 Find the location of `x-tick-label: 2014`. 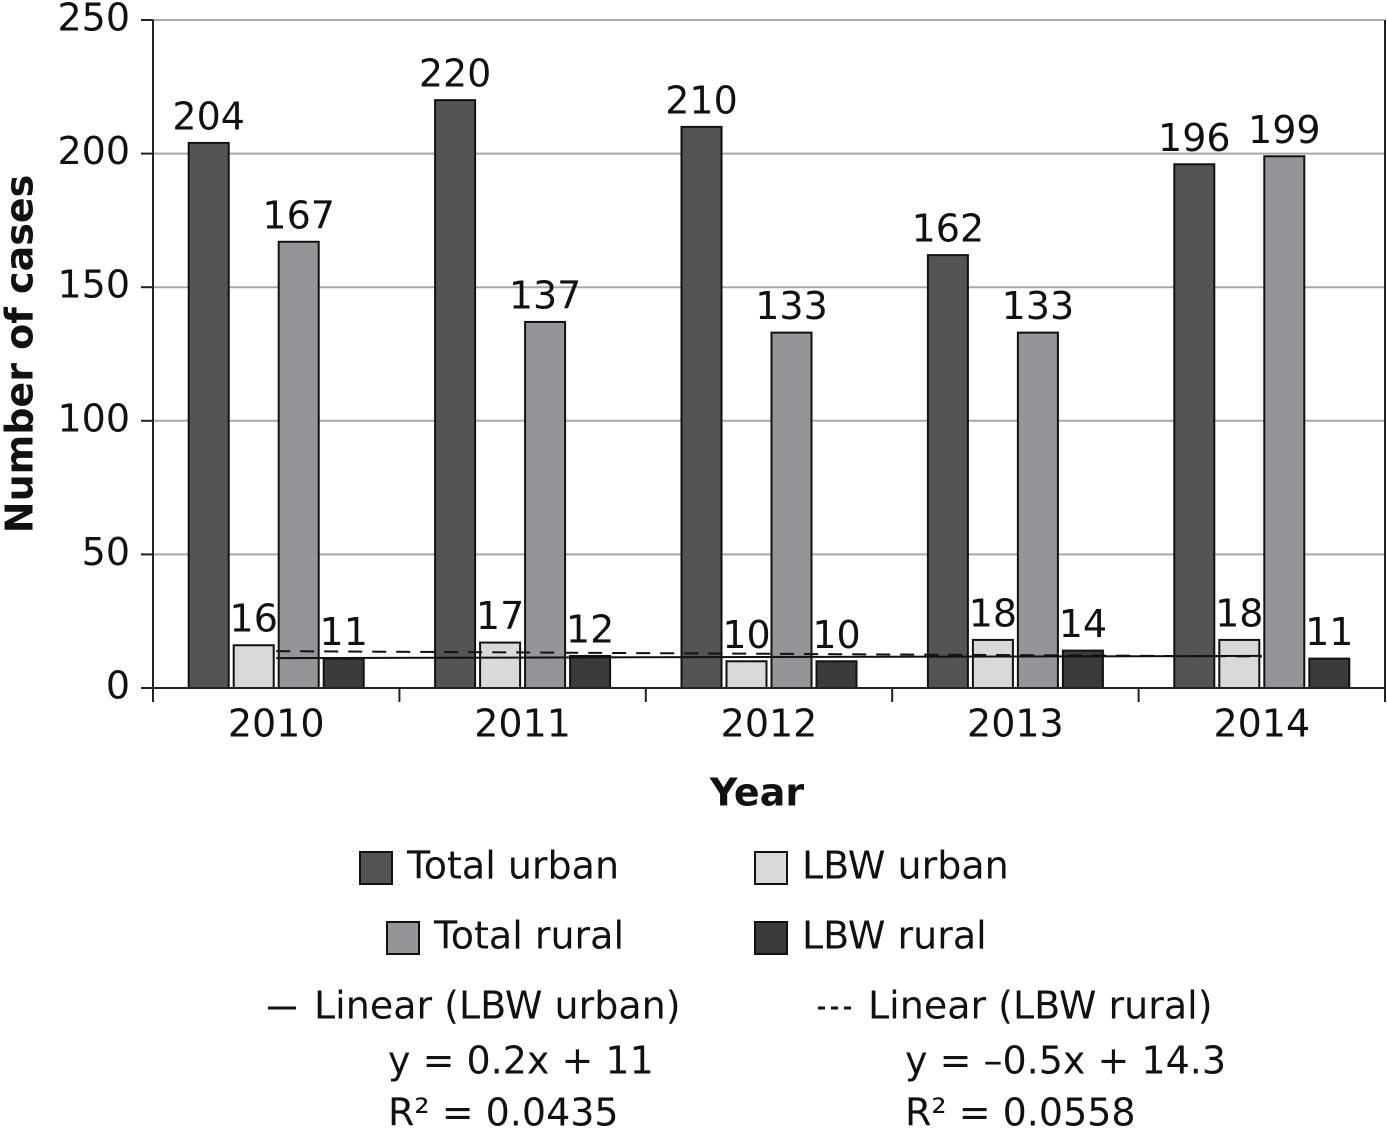

x-tick-label: 2014 is located at coordinates (1261, 724).